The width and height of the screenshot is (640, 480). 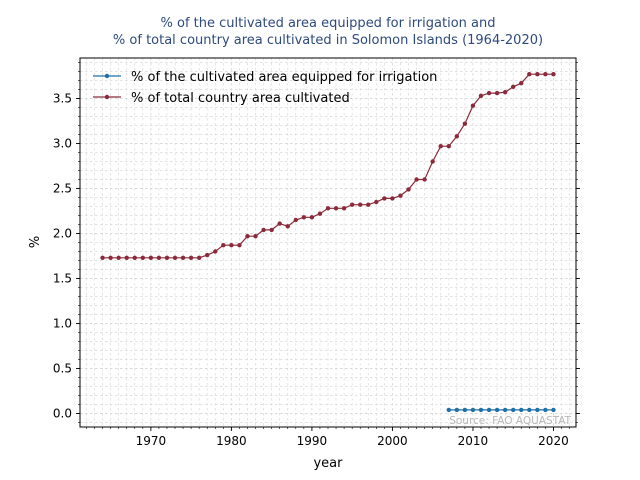 What do you see at coordinates (510, 421) in the screenshot?
I see `source-note: Source: FAO AQUASTAT` at bounding box center [510, 421].